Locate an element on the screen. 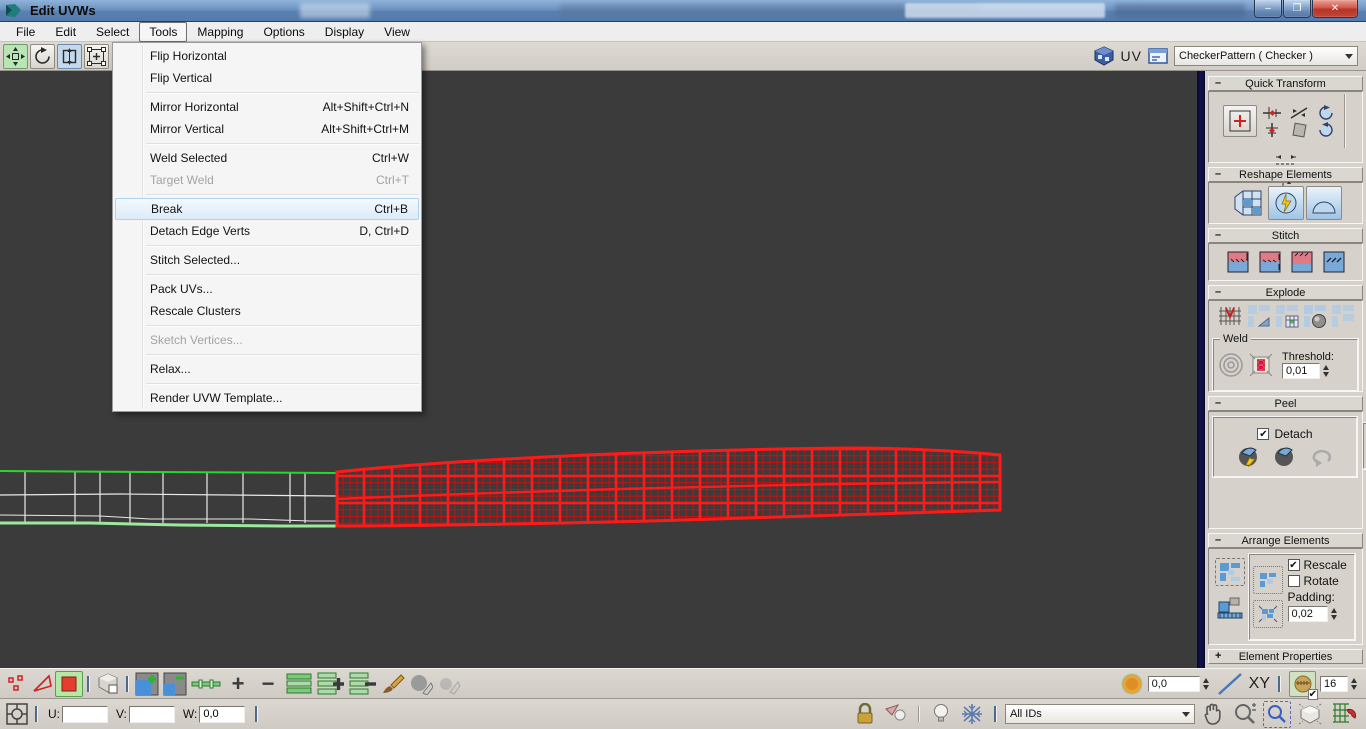 The height and width of the screenshot is (729, 1366). ring-grow-button: + is located at coordinates (238, 683).